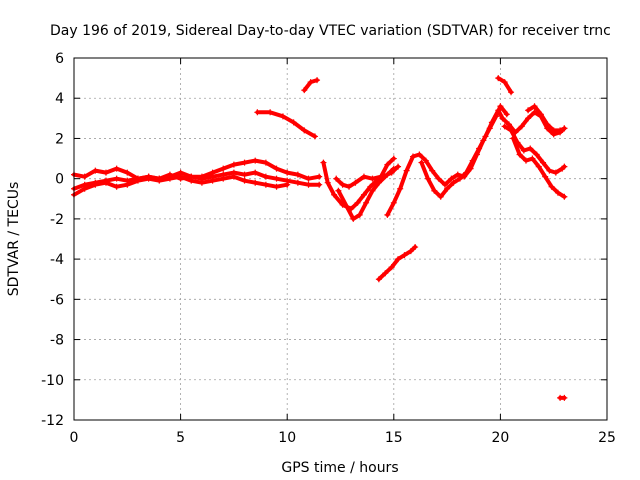 The image size is (640, 480). I want to click on x-axis-label: GPS time / hours, so click(339, 468).